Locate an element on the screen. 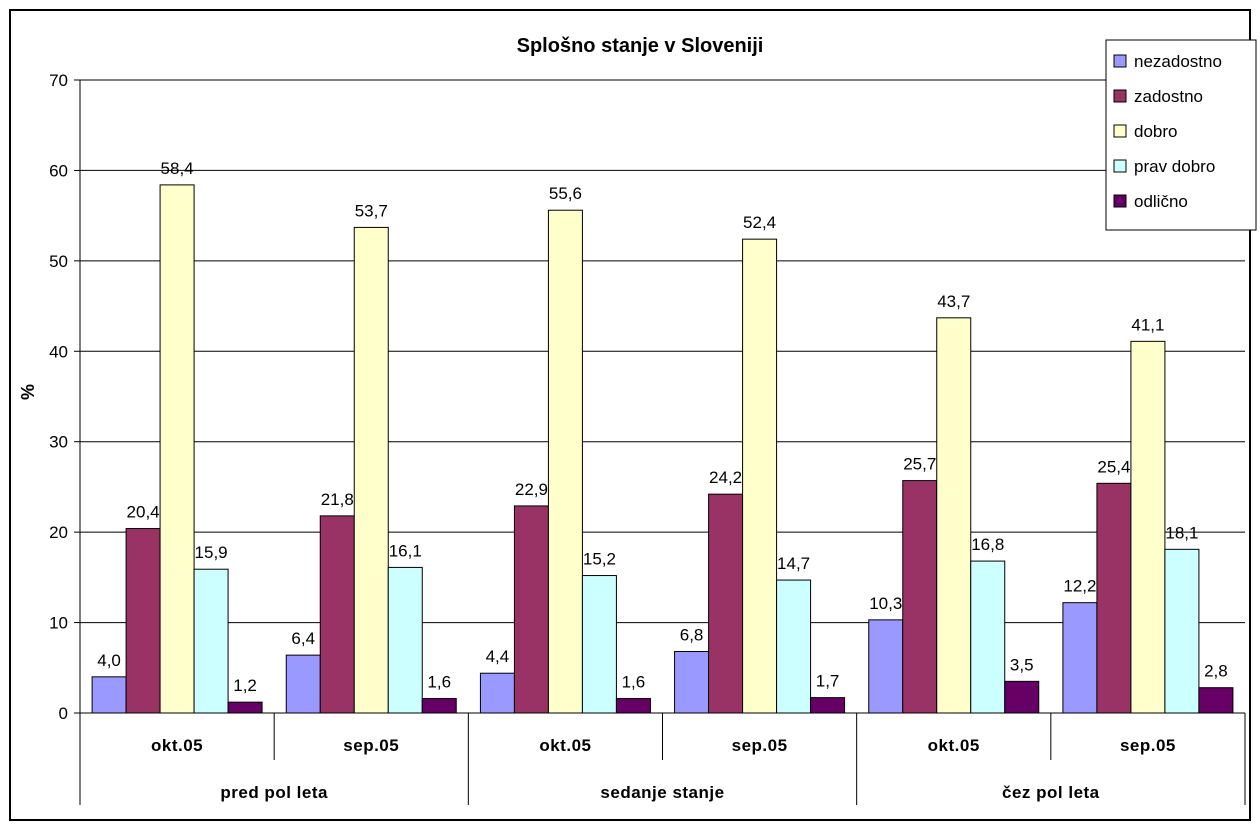 The width and height of the screenshot is (1260, 825). data-label: 58,4 is located at coordinates (177, 168).